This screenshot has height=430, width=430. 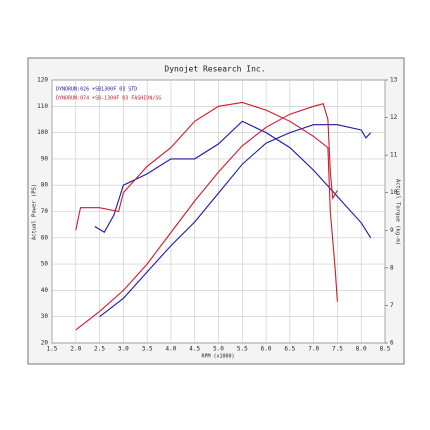 I want to click on y-tick-label: 100, so click(x=42, y=132).